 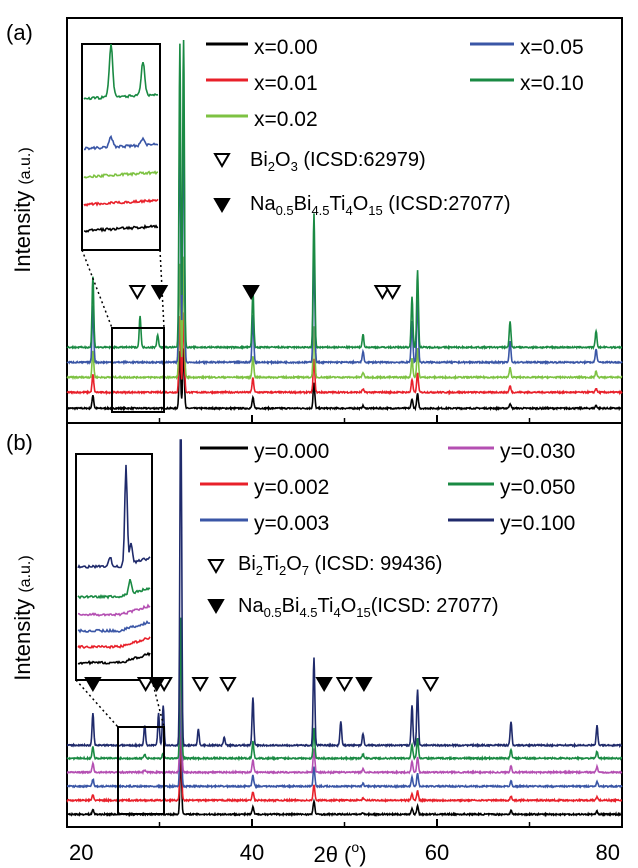 What do you see at coordinates (138, 370) in the screenshot?
I see `zoom-region-a` at bounding box center [138, 370].